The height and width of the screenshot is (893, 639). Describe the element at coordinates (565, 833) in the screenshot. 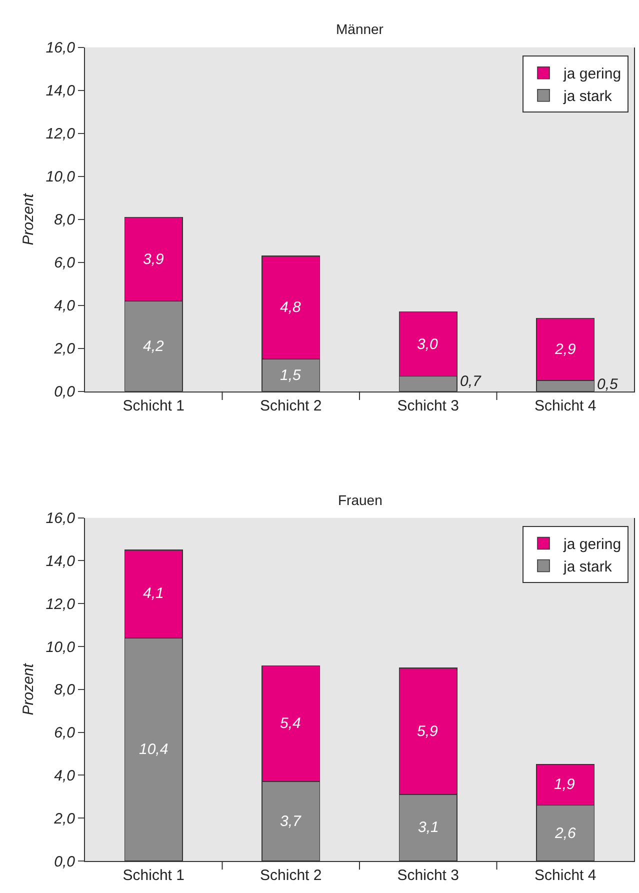

I see `data-label: 2,6` at that location.